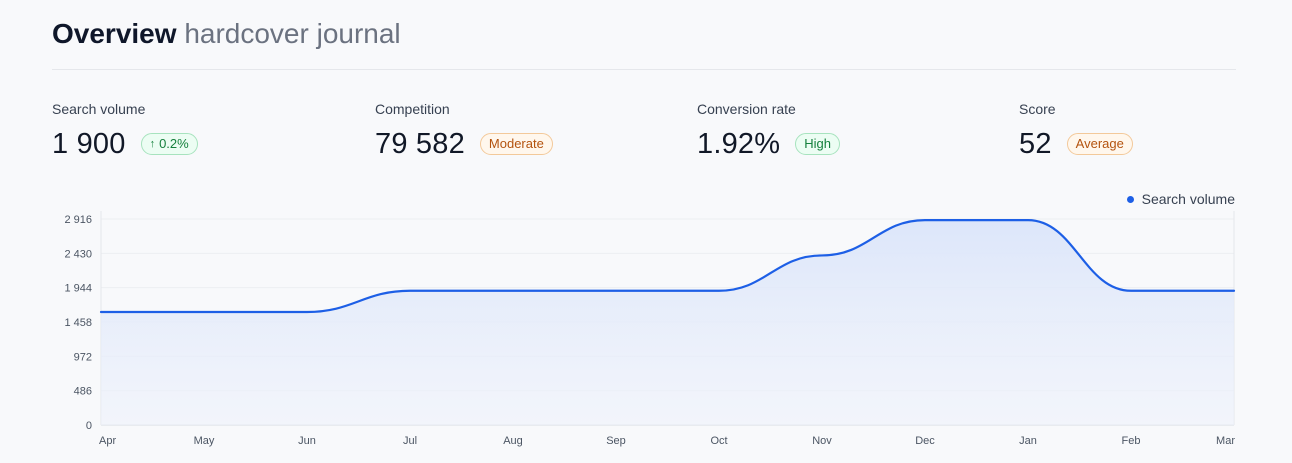 The height and width of the screenshot is (463, 1292). I want to click on page-title: Overview hardcover journal, so click(226, 34).